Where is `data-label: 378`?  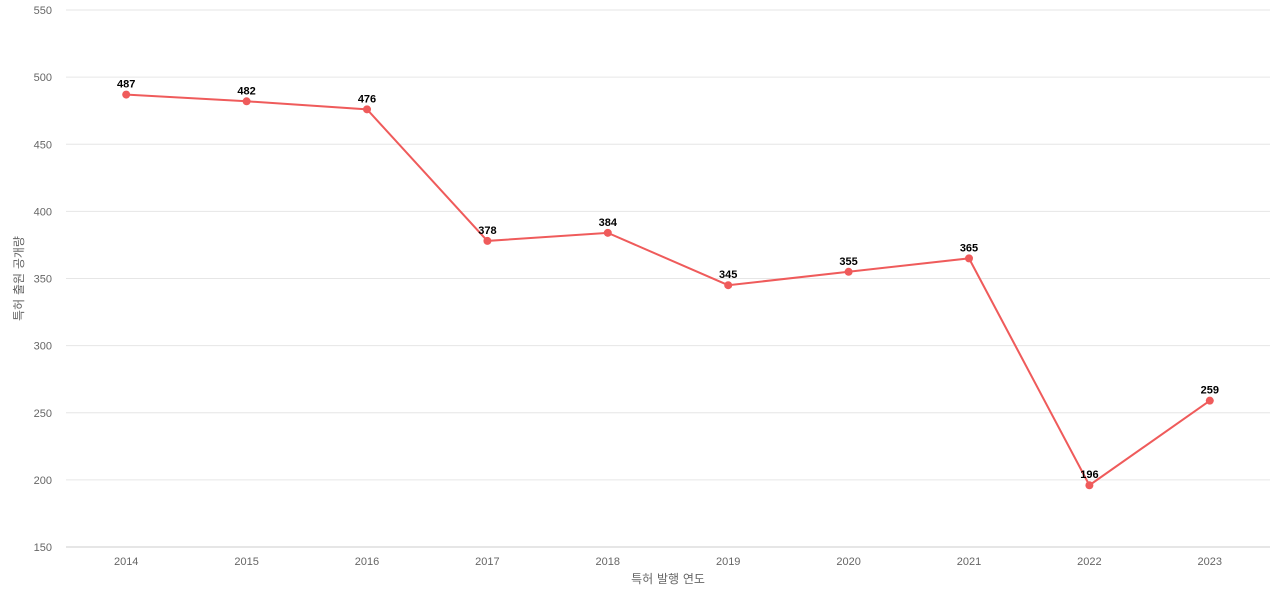 data-label: 378 is located at coordinates (487, 231).